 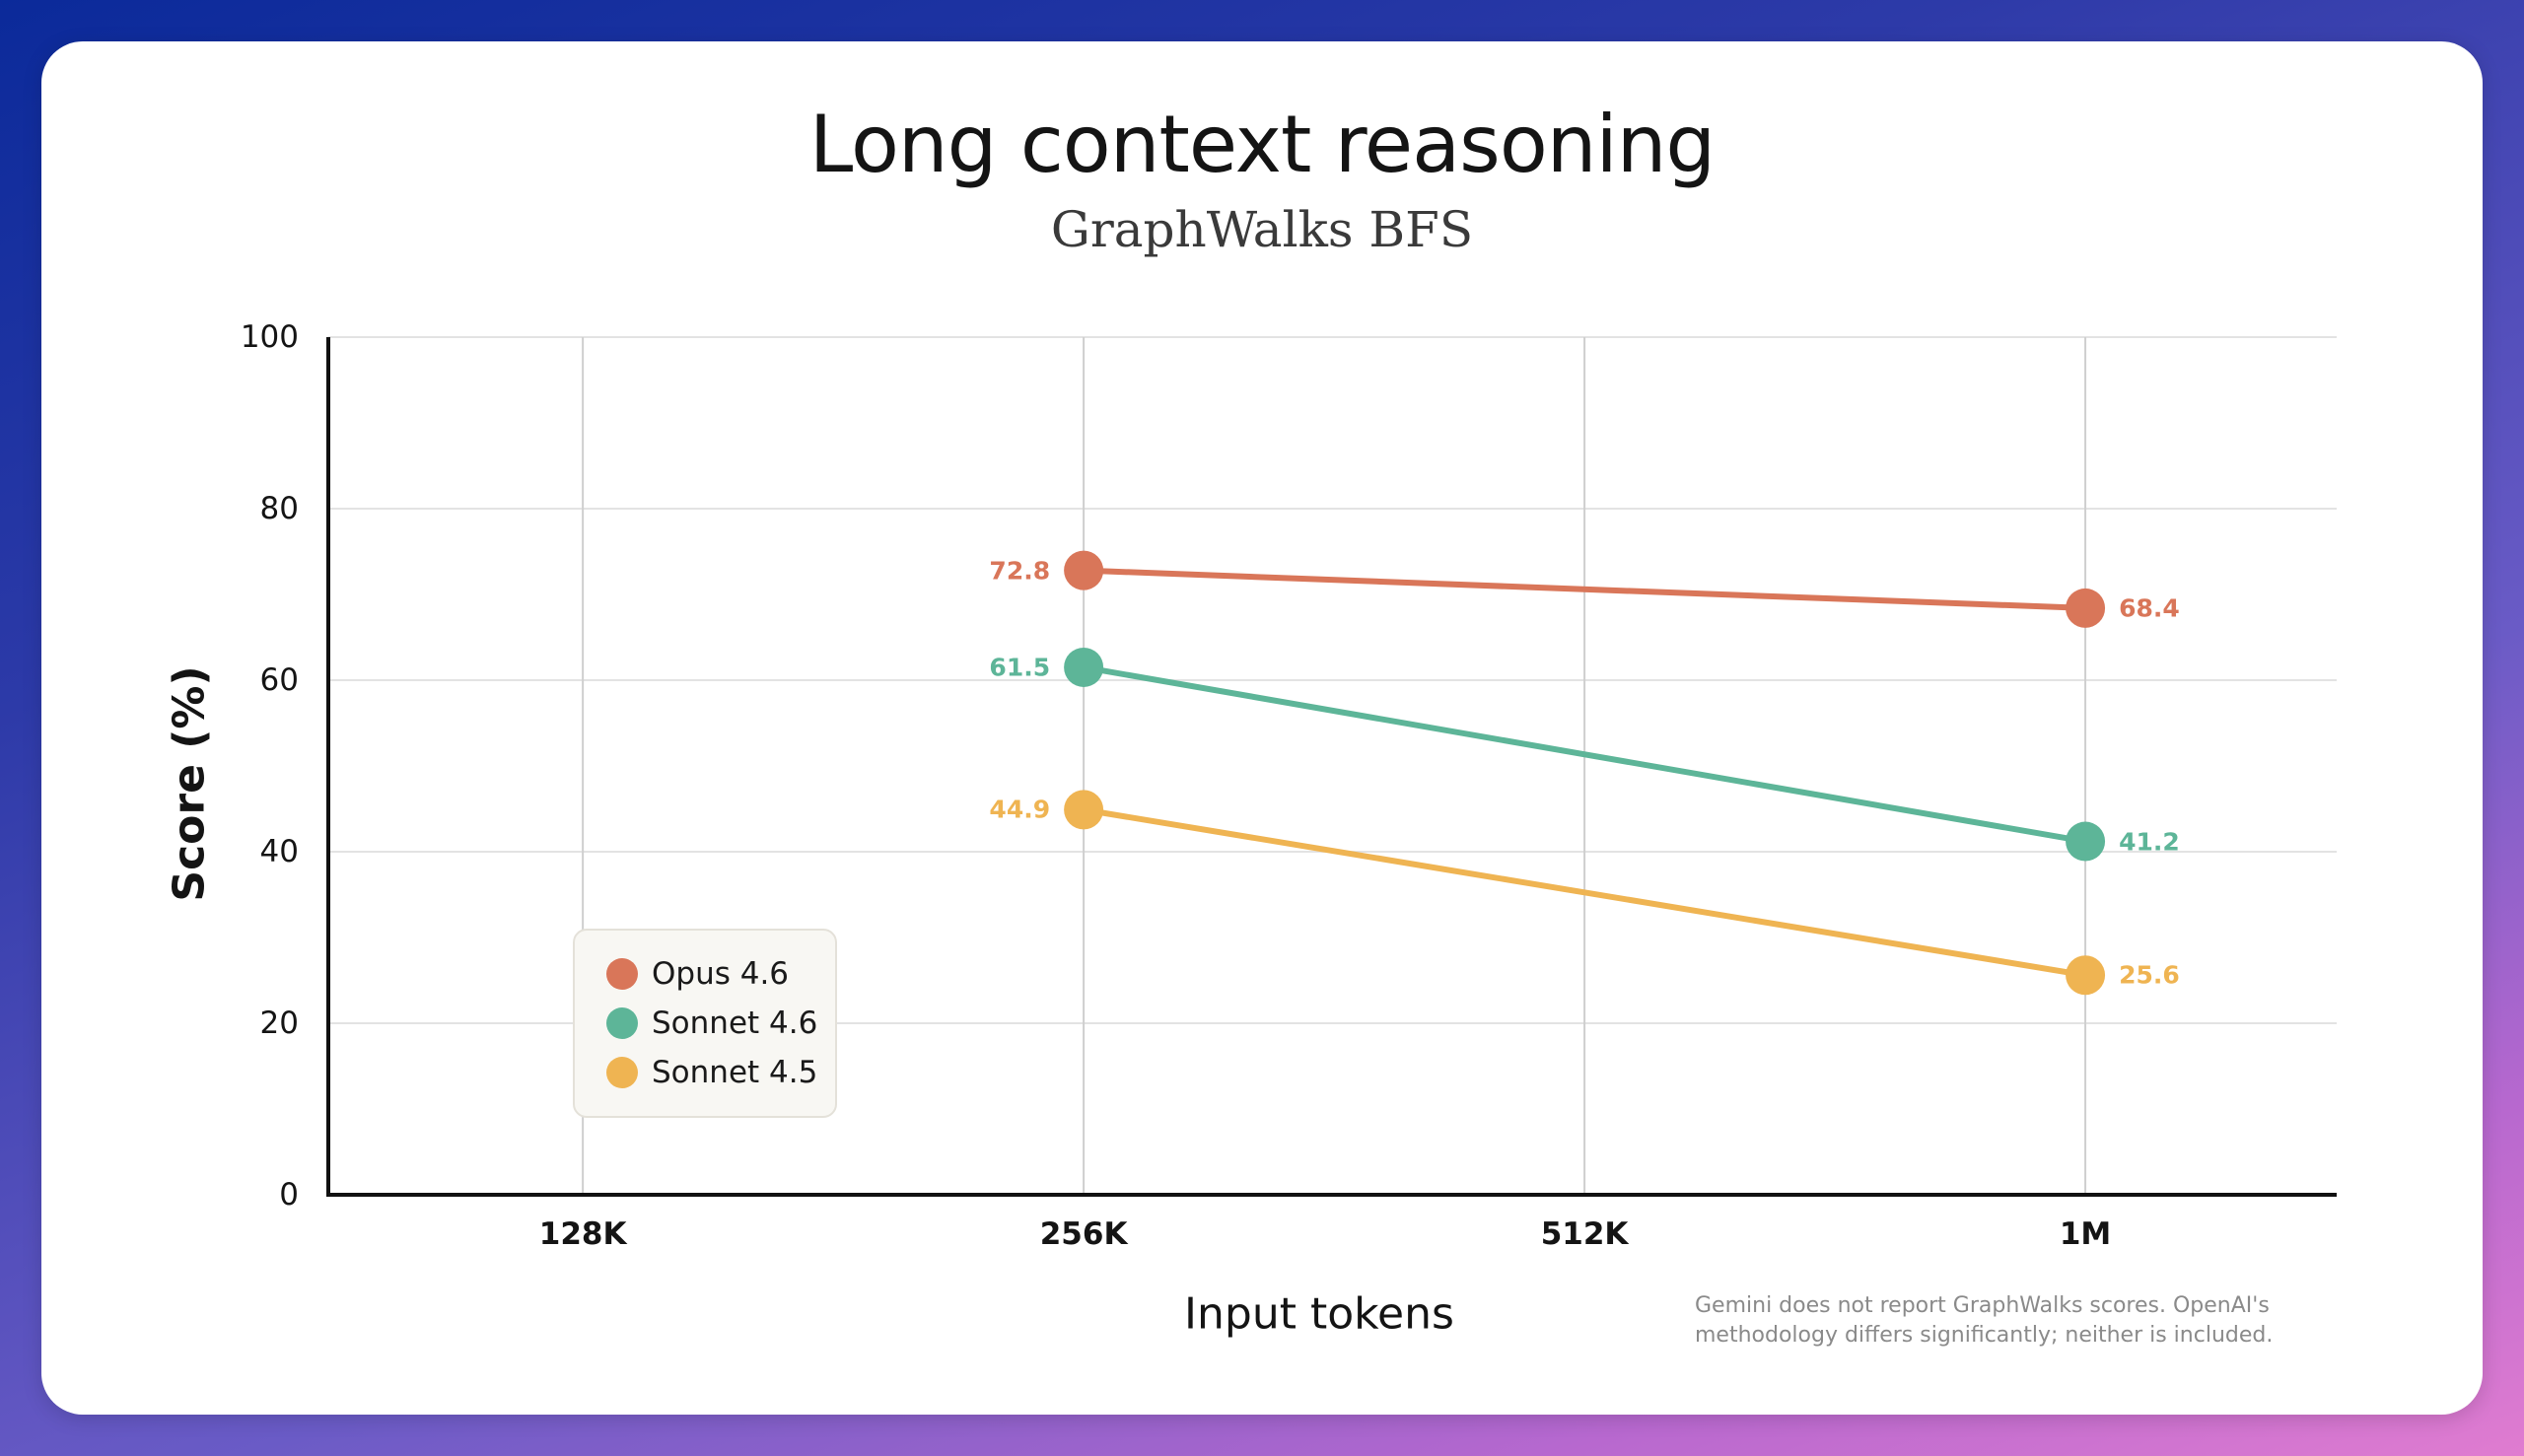 I want to click on chart-subtitle: GraphWalks BFS, so click(x=1262, y=229).